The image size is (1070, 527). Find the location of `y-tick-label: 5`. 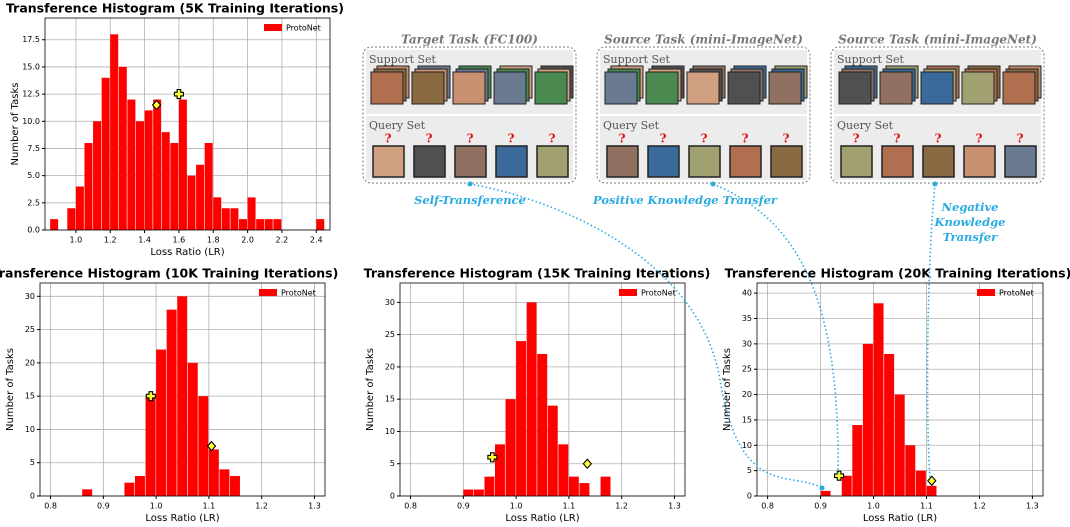

y-tick-label: 5 is located at coordinates (32, 462).